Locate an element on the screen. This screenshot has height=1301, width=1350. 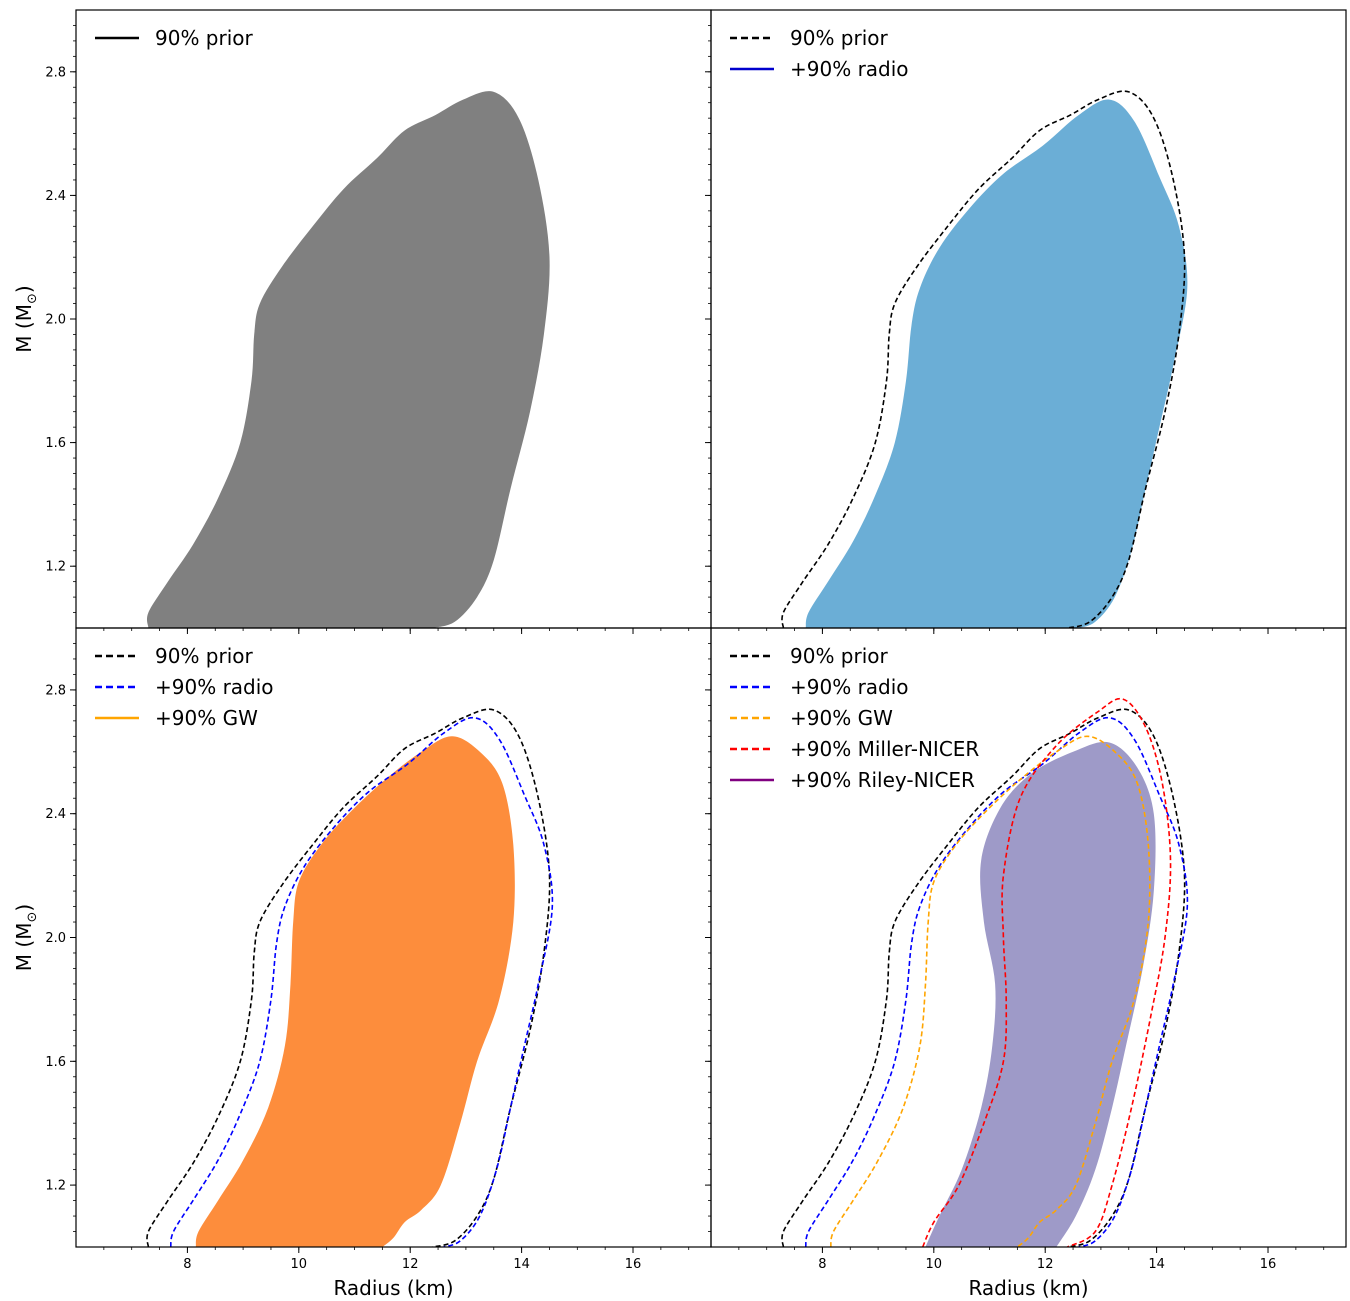
legend-label: +90% Miller-NICER is located at coordinates (884, 749).